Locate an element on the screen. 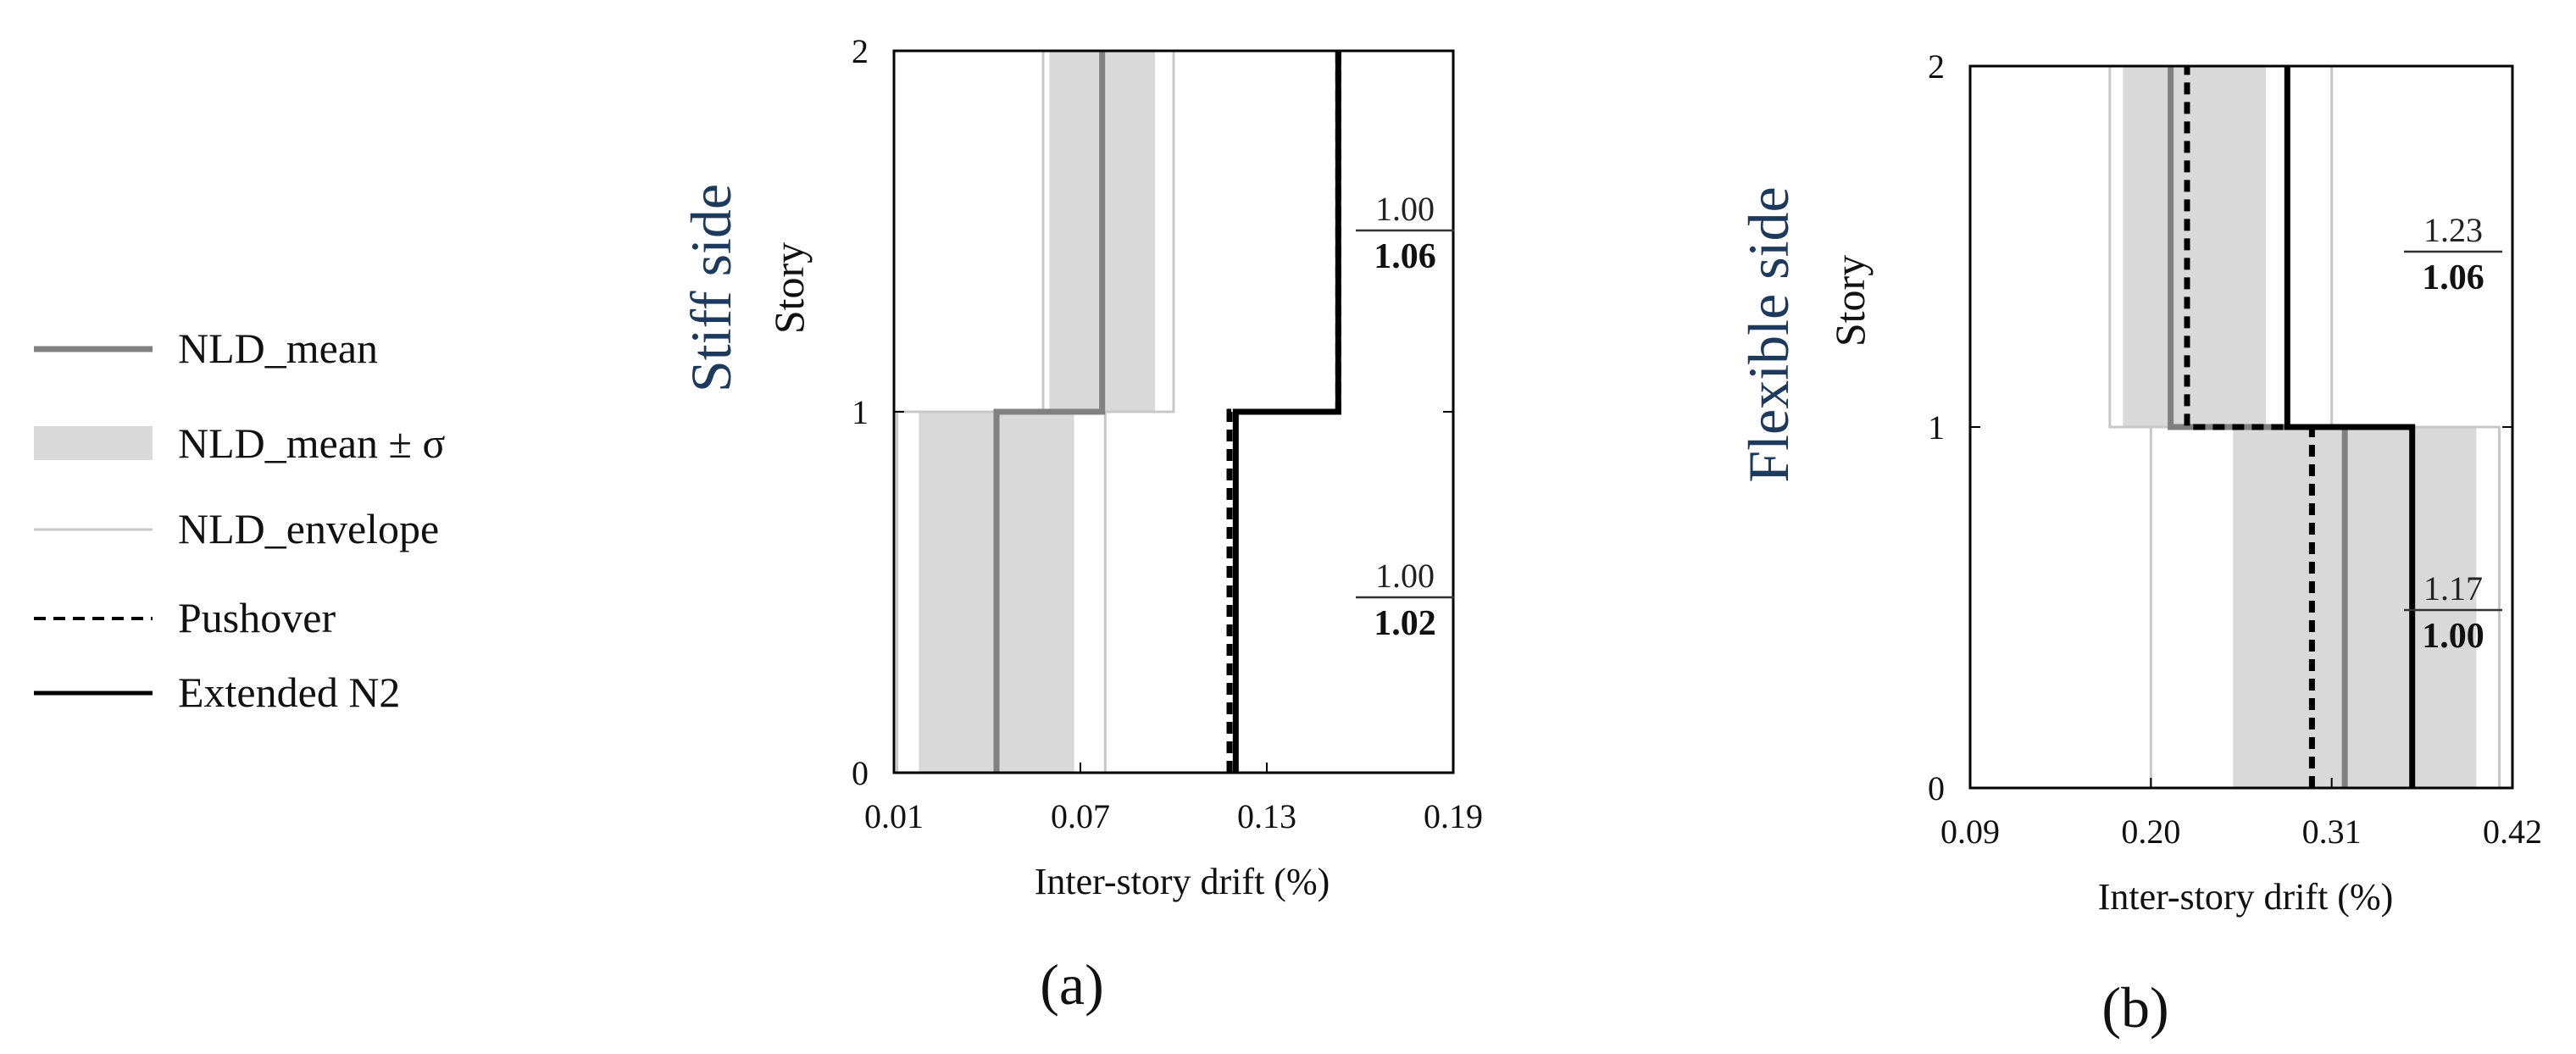  chart-a-ylabel: Story is located at coordinates (789, 288).